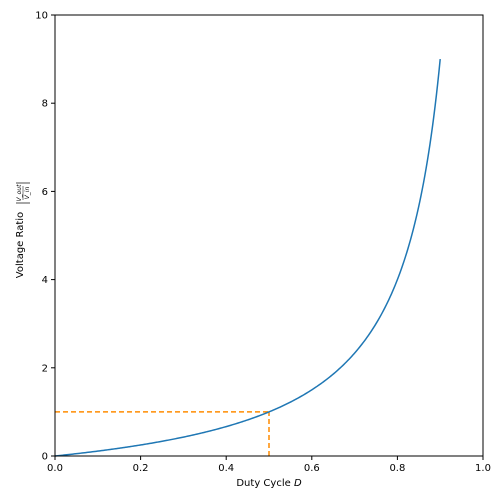 The height and width of the screenshot is (500, 500). What do you see at coordinates (298, 483) in the screenshot?
I see `x-axis-label-var: D` at bounding box center [298, 483].